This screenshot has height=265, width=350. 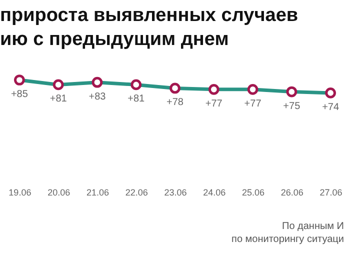 What do you see at coordinates (20, 193) in the screenshot?
I see `x-tick-label: 19.06` at bounding box center [20, 193].